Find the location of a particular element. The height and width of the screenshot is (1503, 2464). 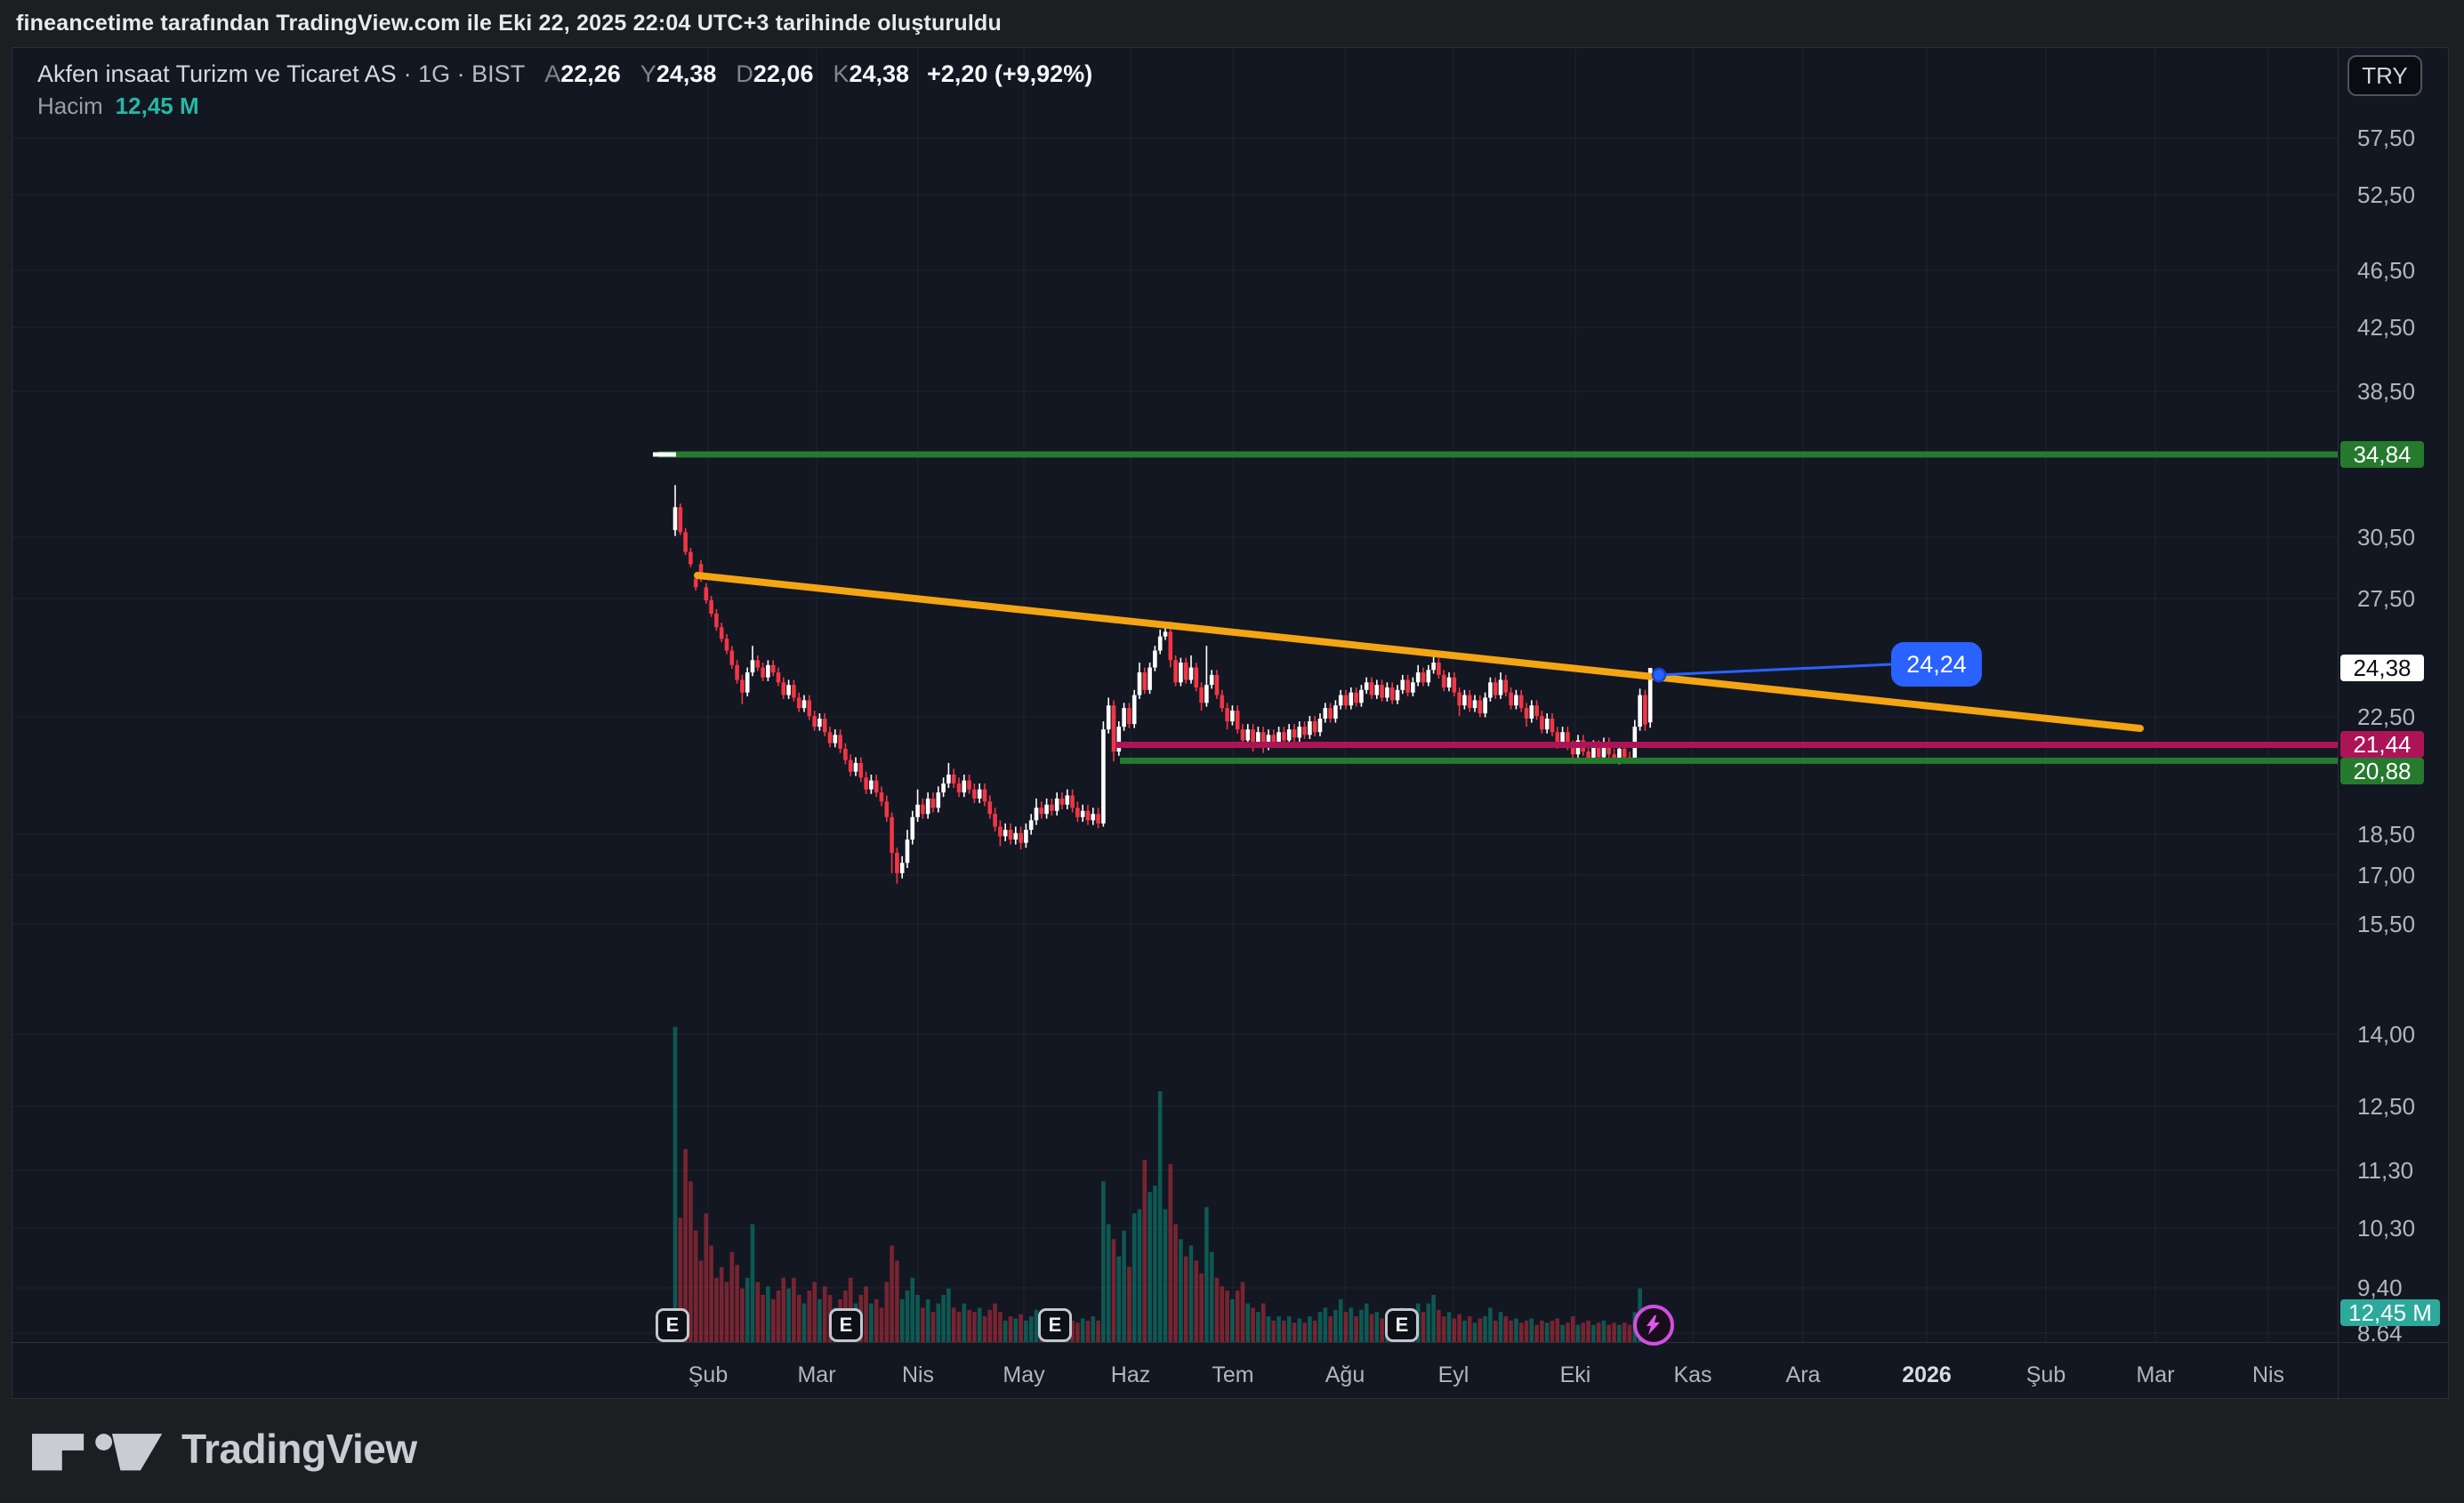

time-axis-separator is located at coordinates (1231, 1342).